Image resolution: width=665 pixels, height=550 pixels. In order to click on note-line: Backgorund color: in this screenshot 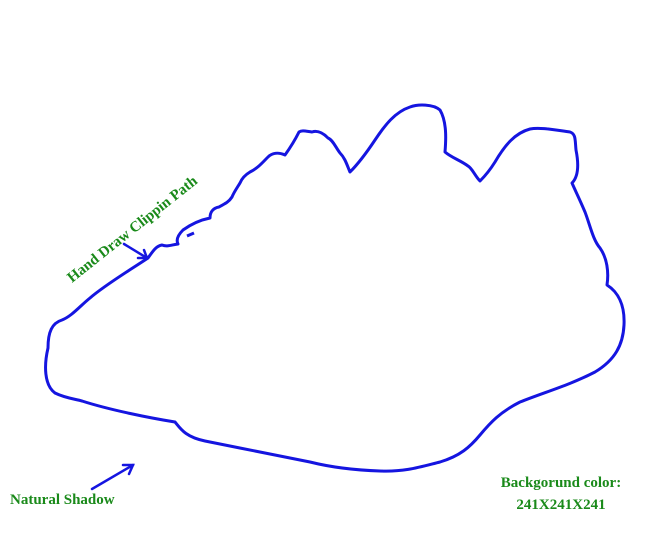, I will do `click(561, 483)`.